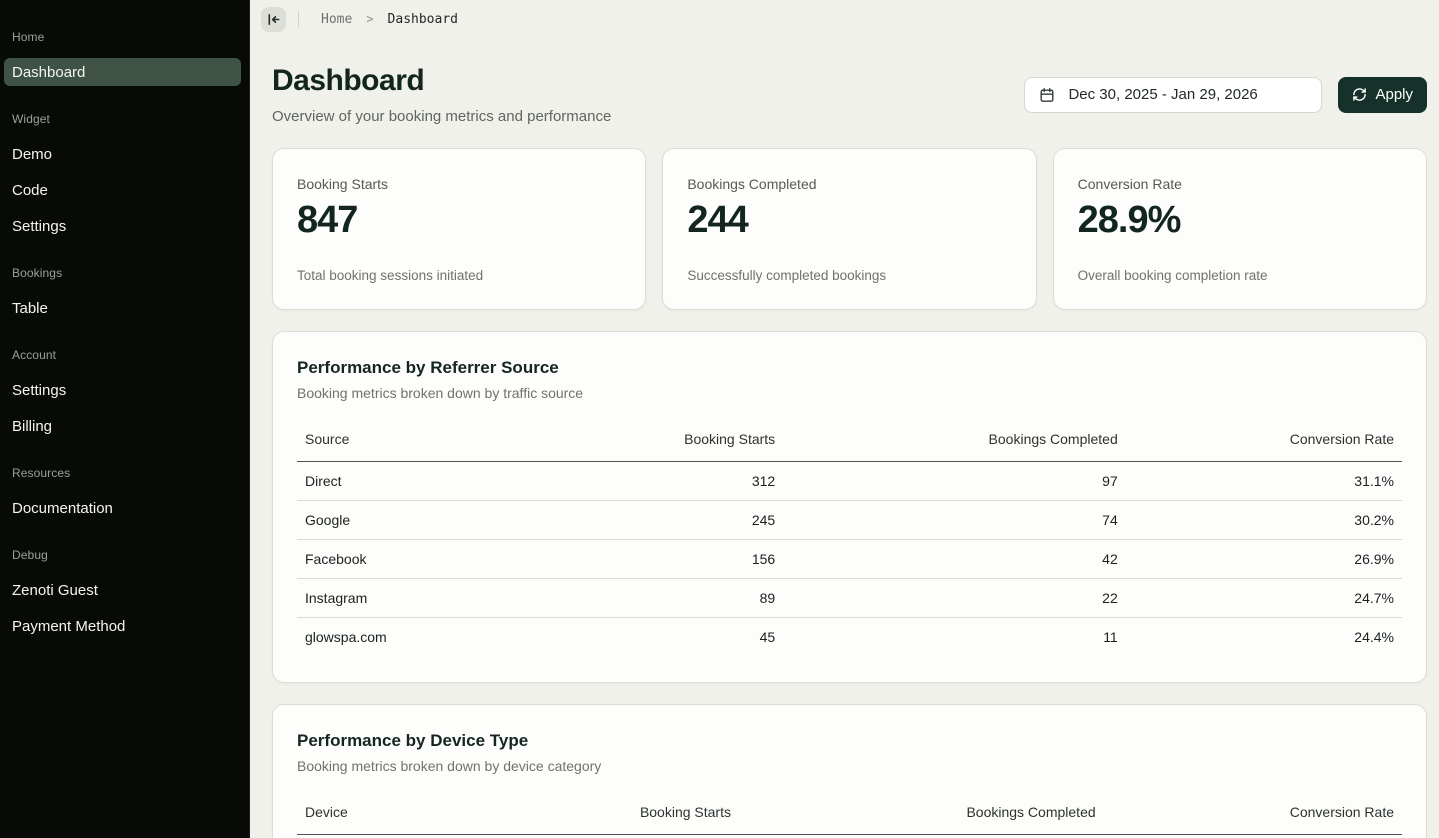  What do you see at coordinates (954, 559) in the screenshot?
I see `cell-bookings-completed: 42` at bounding box center [954, 559].